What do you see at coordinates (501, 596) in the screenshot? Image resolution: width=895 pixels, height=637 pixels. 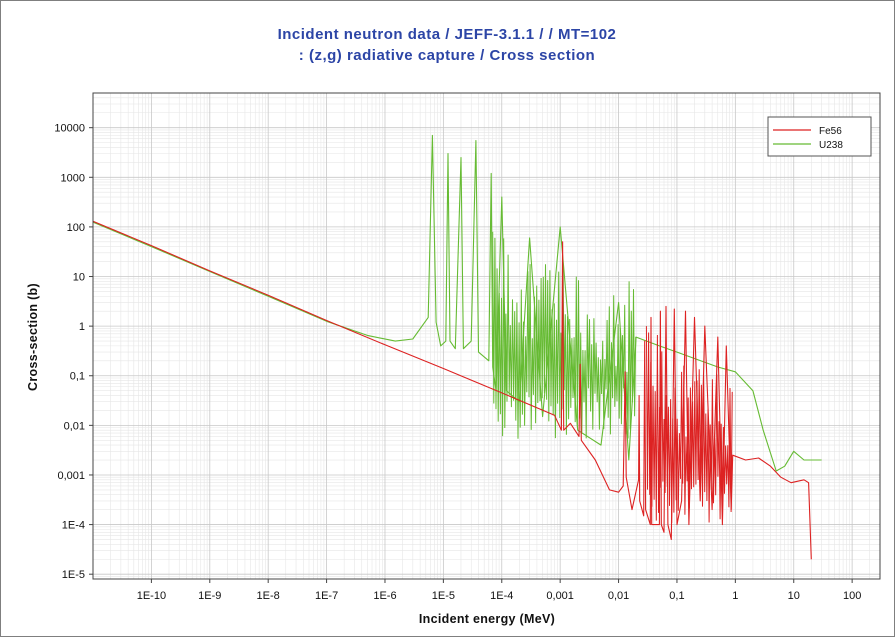 I see `x-tick-label: 1E-4` at bounding box center [501, 596].